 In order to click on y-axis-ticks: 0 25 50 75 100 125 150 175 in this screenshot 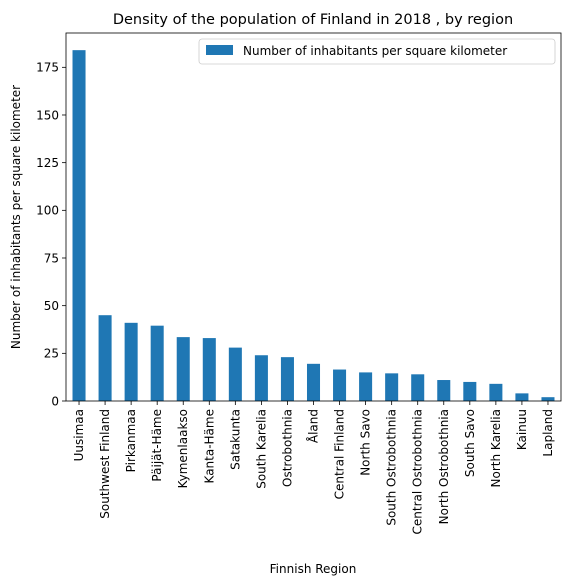, I will do `click(51, 234)`.